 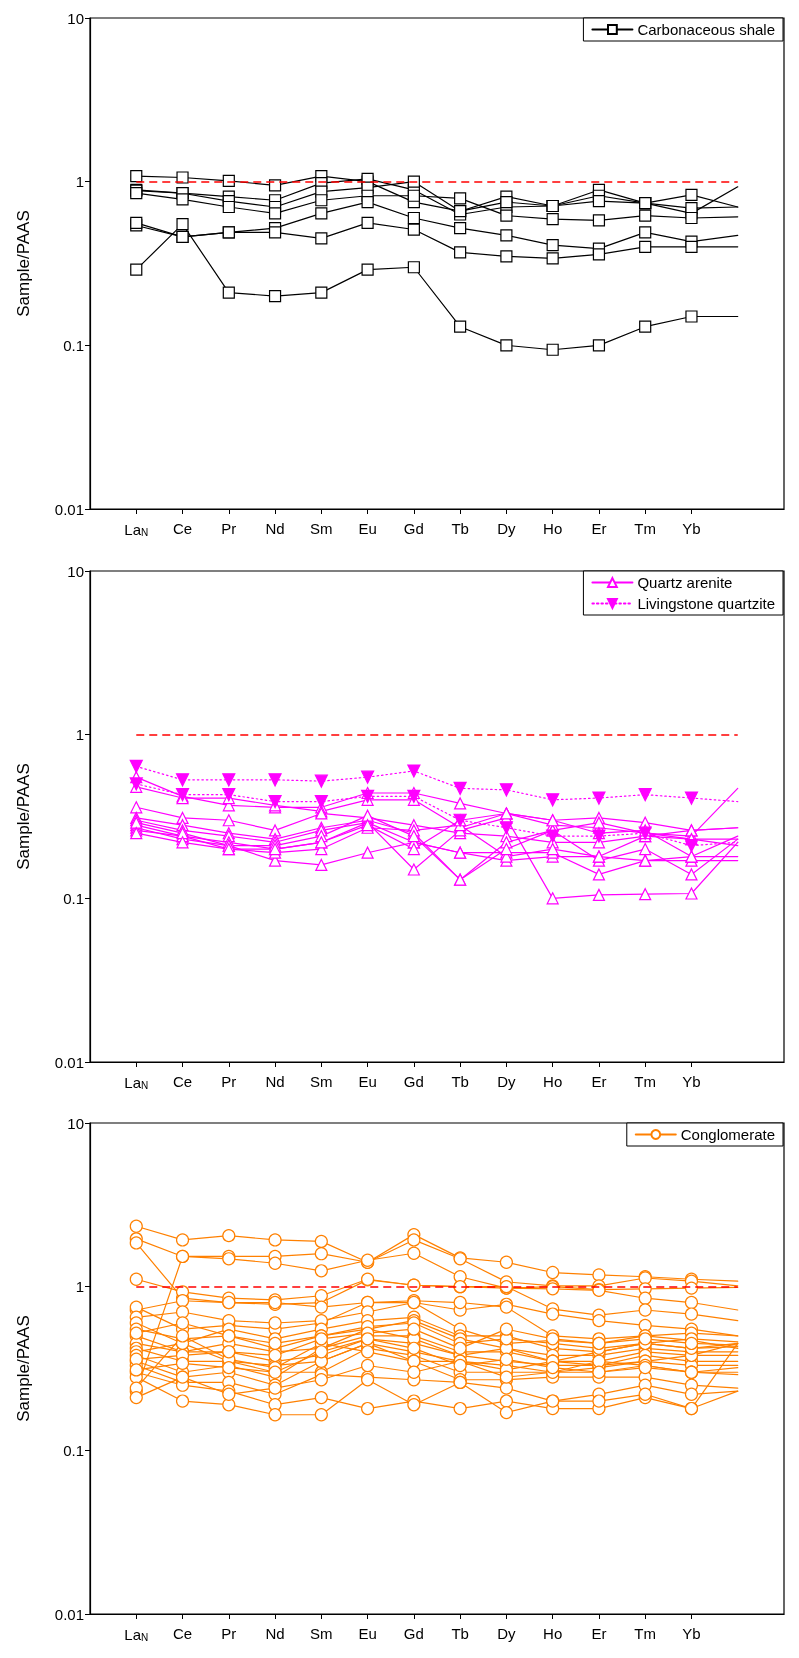 I want to click on legend-label: Carbonaceous shale, so click(x=706, y=29).